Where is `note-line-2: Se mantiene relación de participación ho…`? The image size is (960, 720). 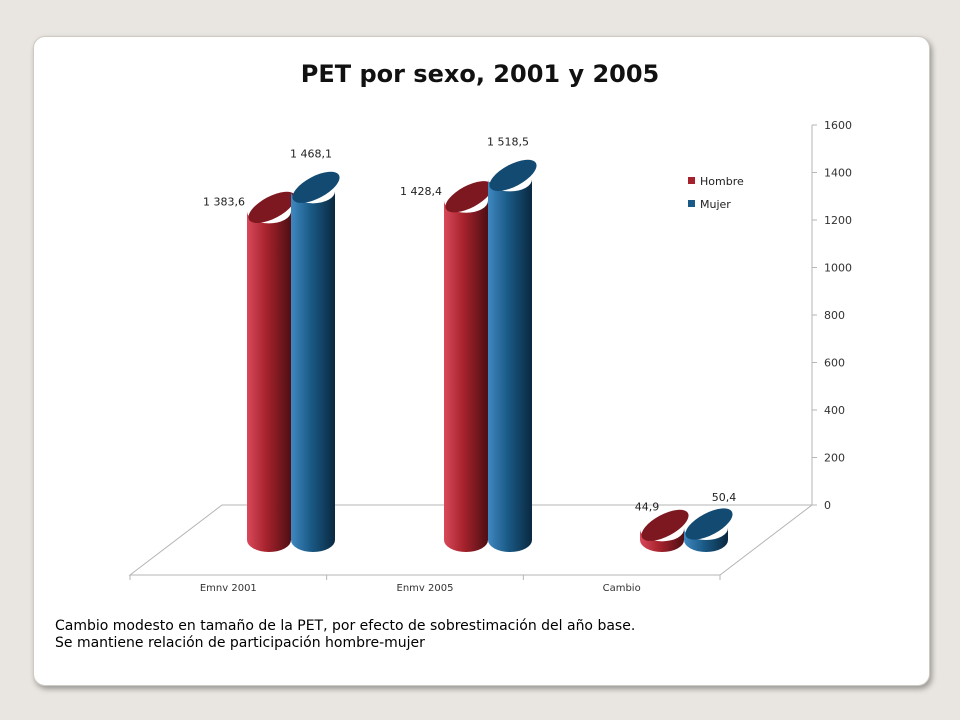 note-line-2: Se mantiene relación de participación ho… is located at coordinates (240, 643).